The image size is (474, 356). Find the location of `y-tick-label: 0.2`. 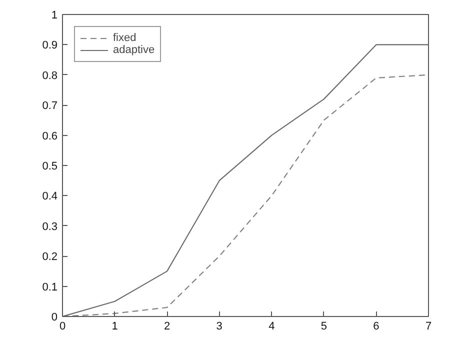

y-tick-label: 0.2 is located at coordinates (50, 257).